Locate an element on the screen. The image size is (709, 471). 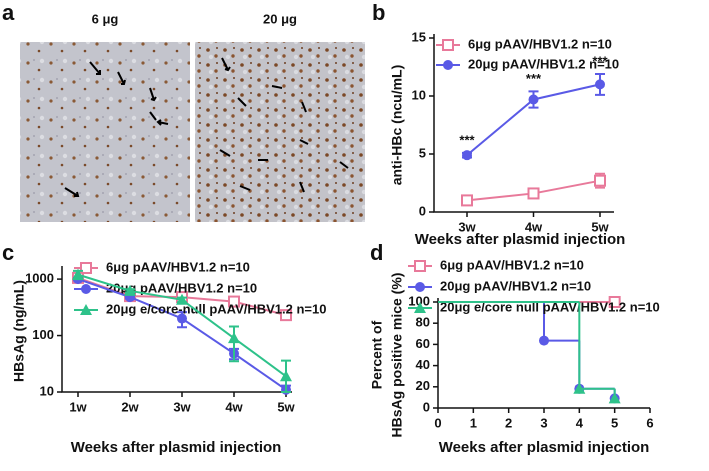
y-axis-label: HBsAg positive mice (%) is located at coordinates (397, 355).